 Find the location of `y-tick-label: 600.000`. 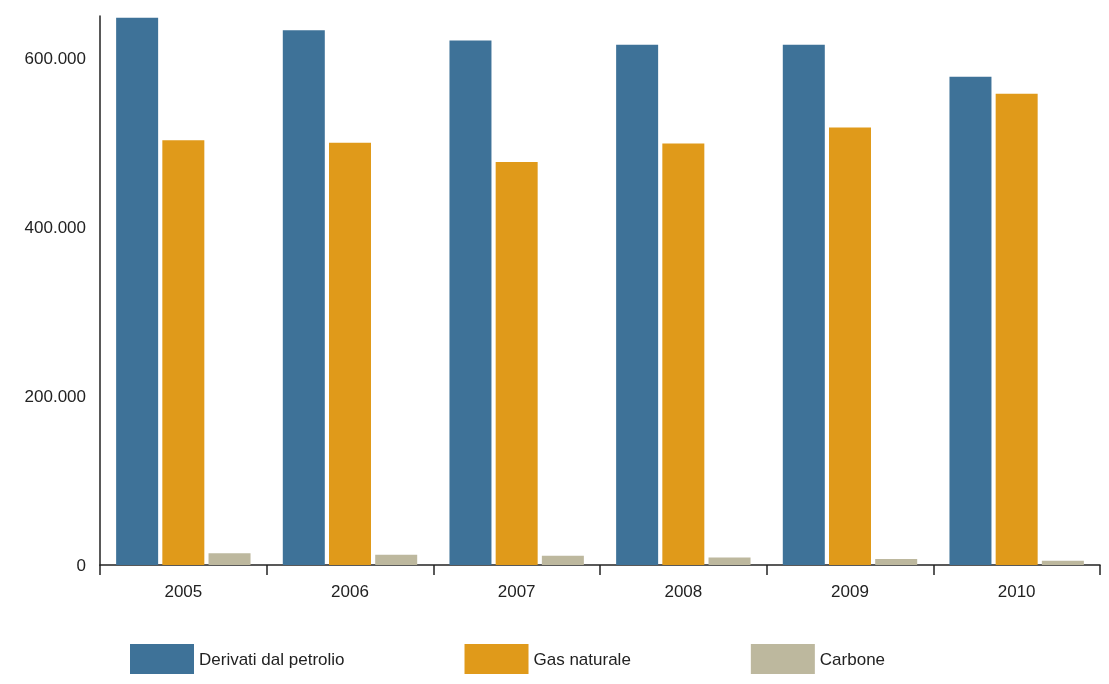

y-tick-label: 600.000 is located at coordinates (55, 58).